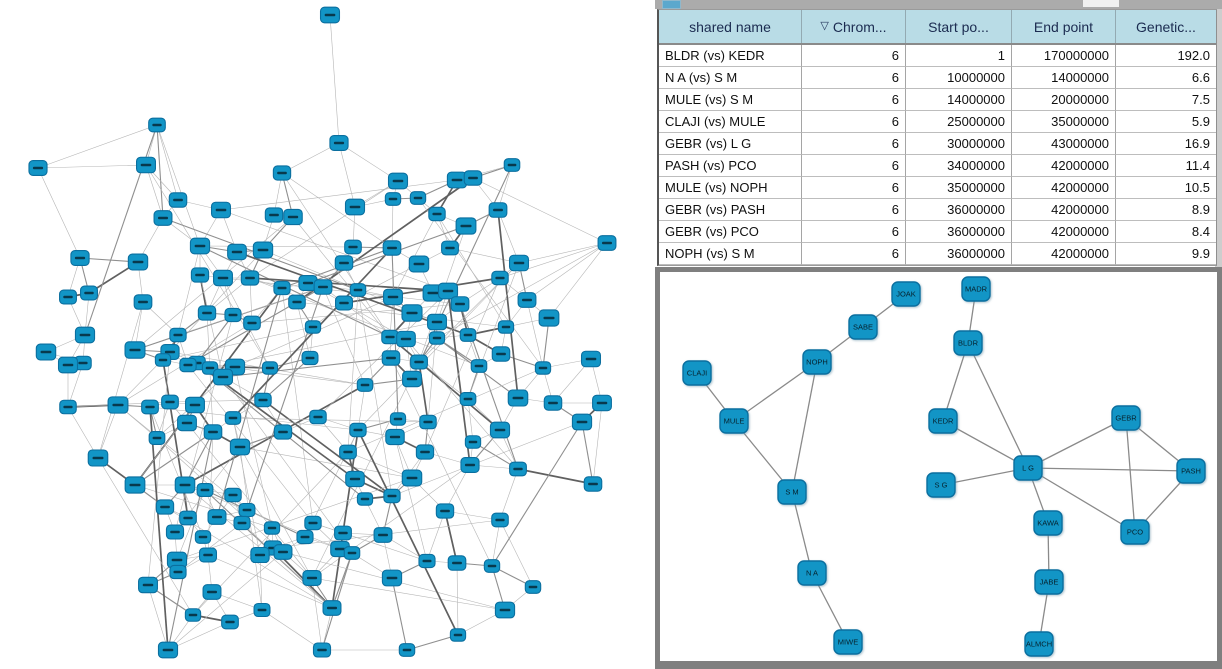 This screenshot has width=1222, height=669. Describe the element at coordinates (1126, 418) in the screenshot. I see `network-node-GEBR` at that location.